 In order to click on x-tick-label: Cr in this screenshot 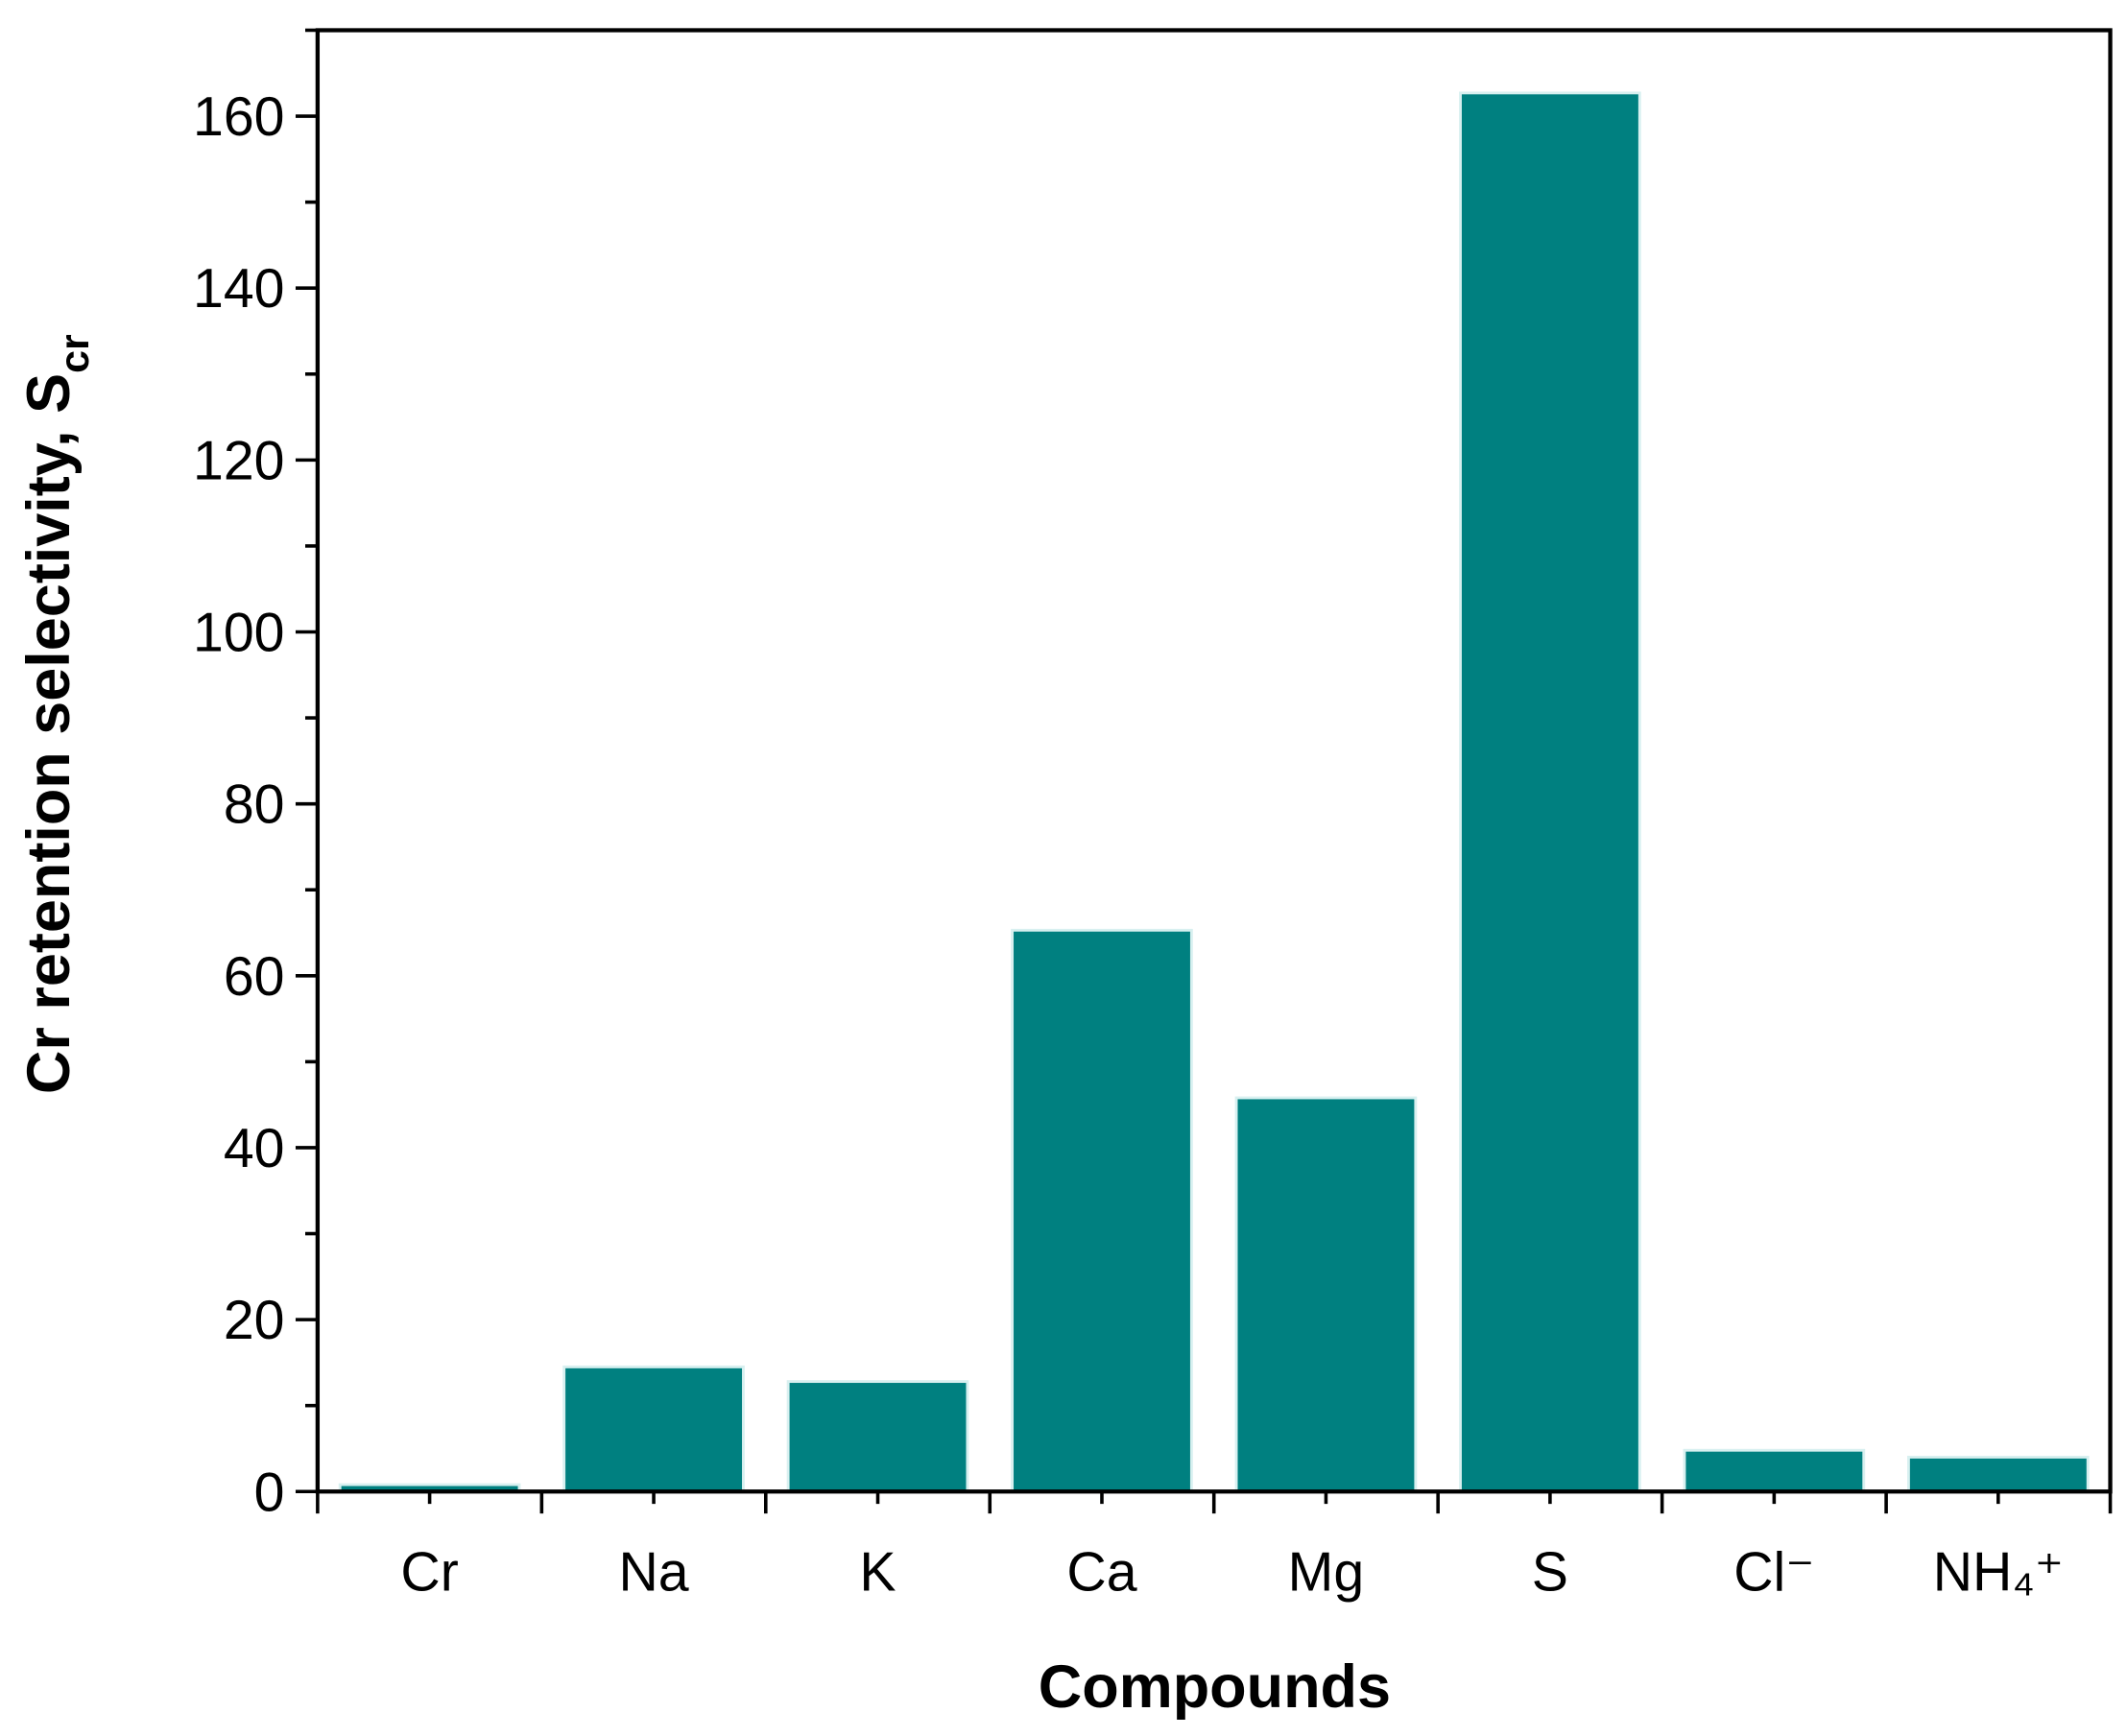, I will do `click(429, 1572)`.